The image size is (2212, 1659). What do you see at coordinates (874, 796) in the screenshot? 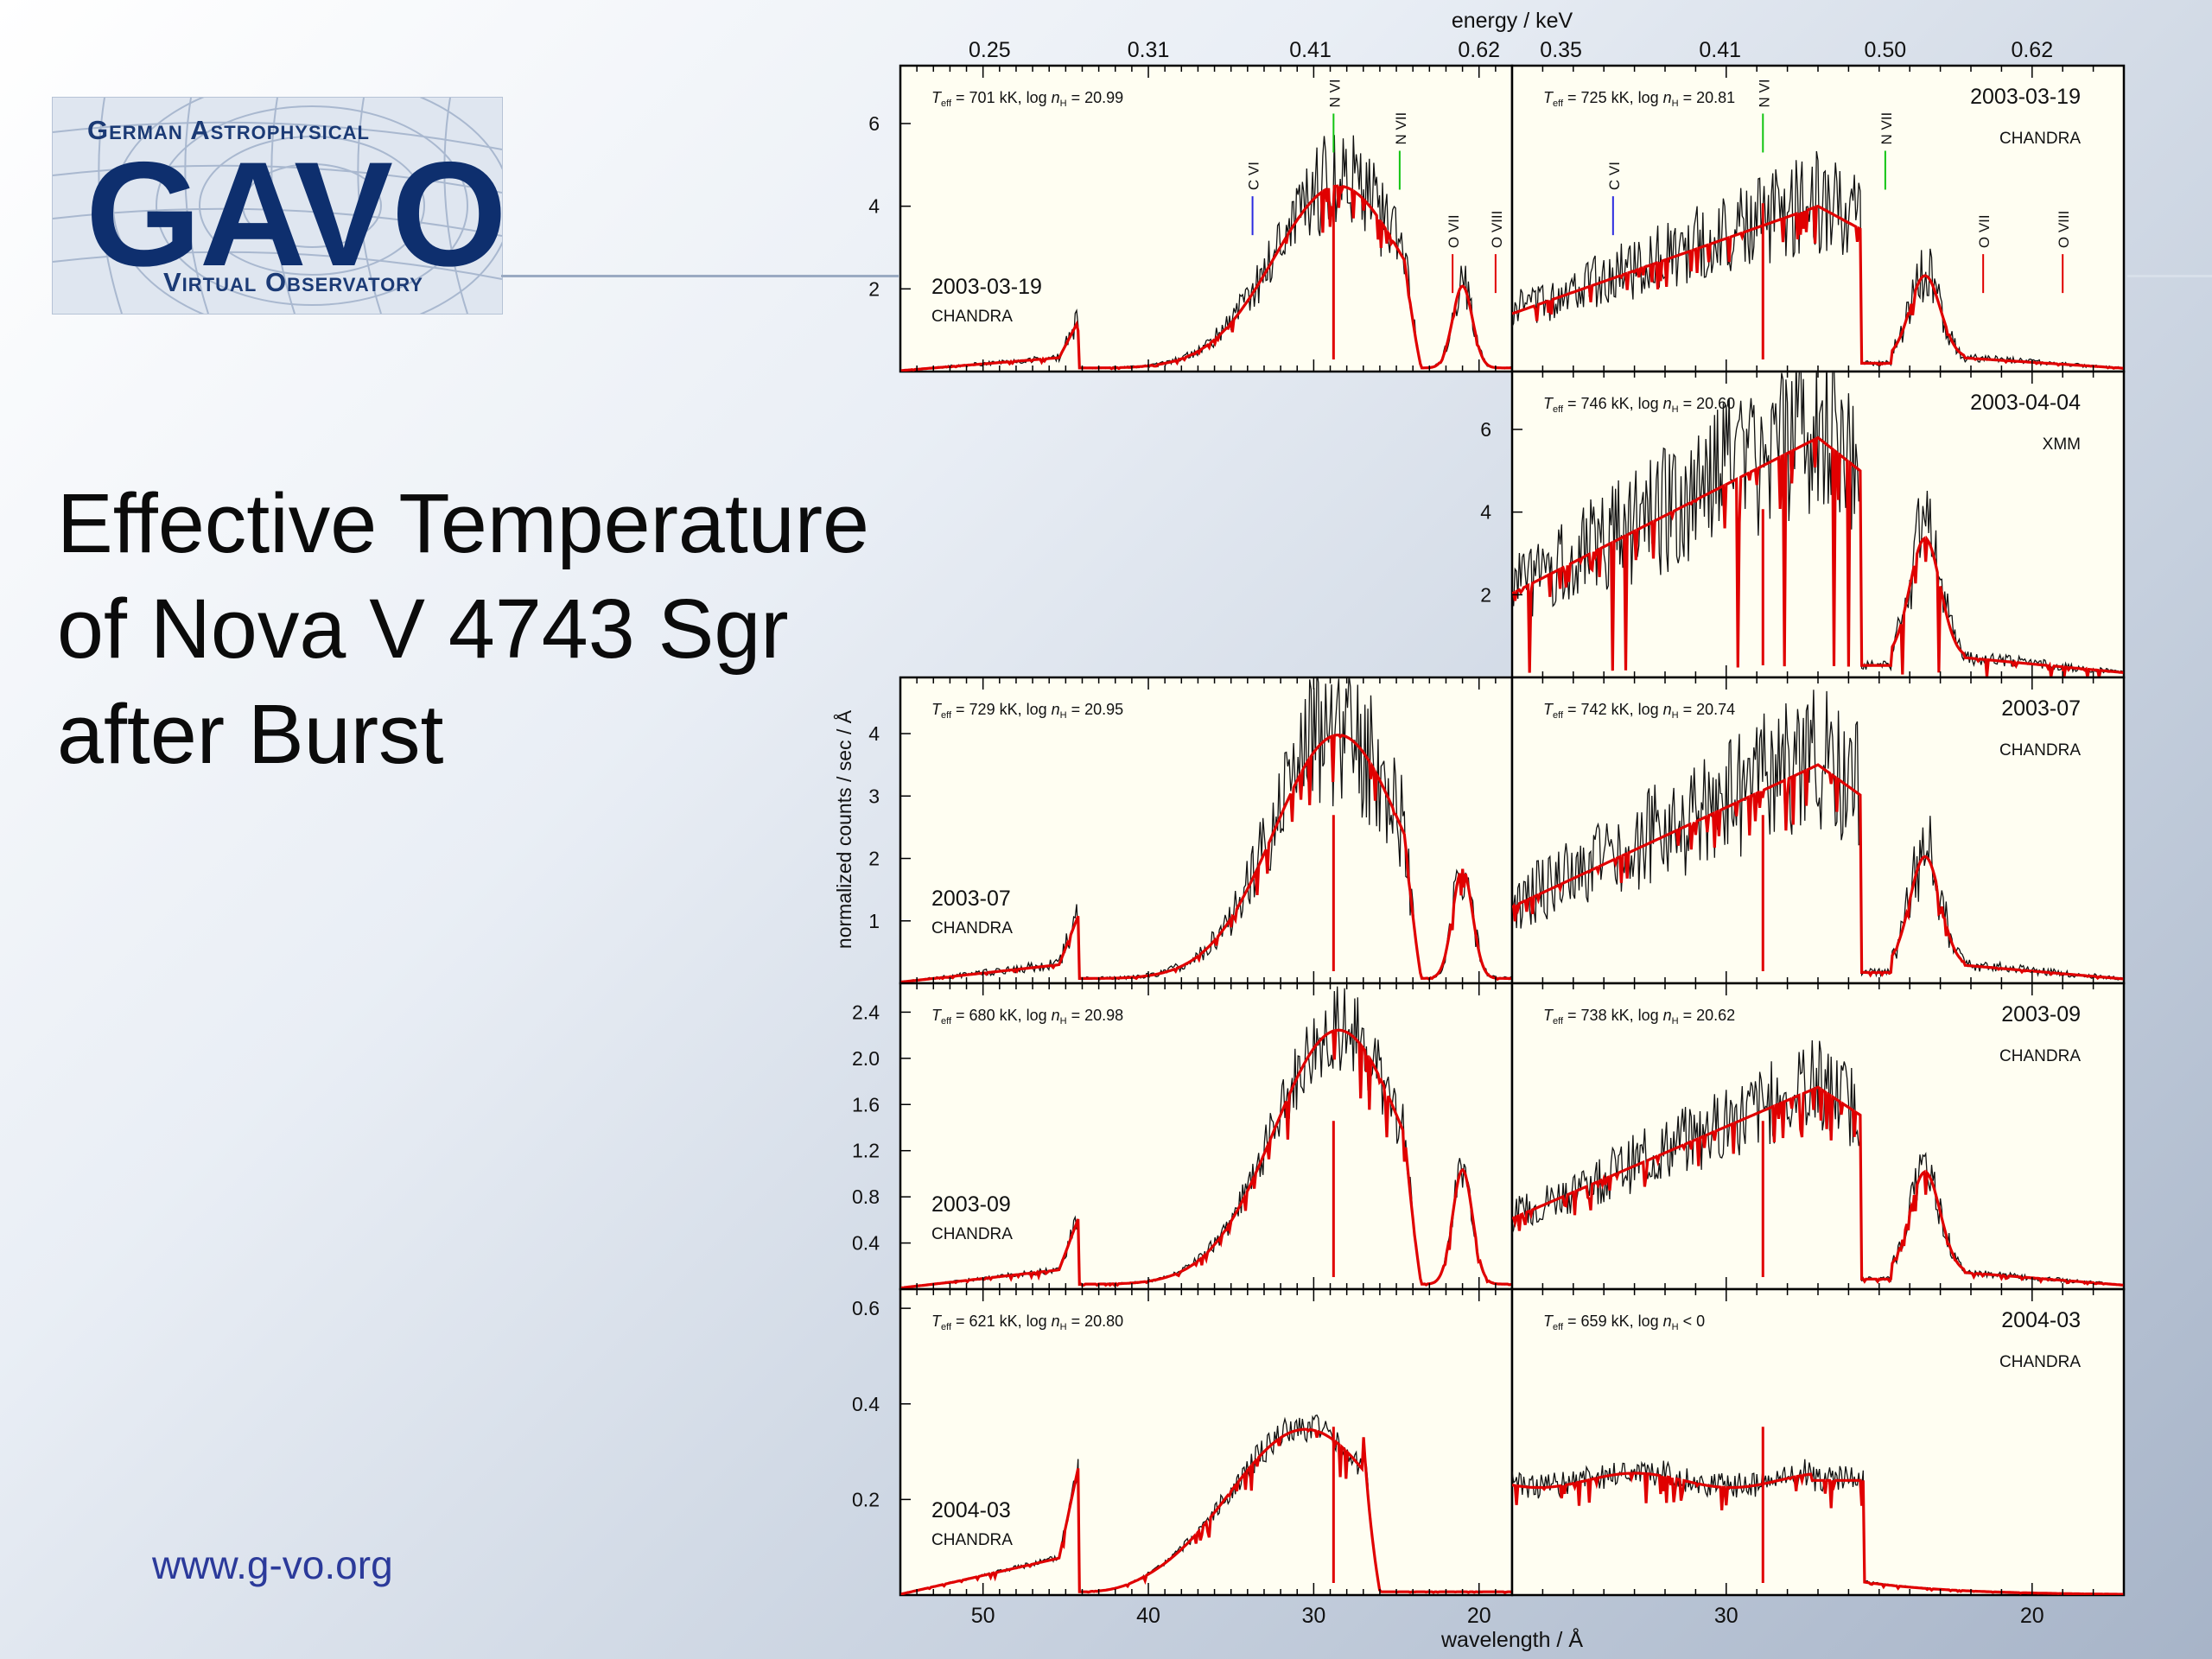
I see `y-tick-label: 3` at bounding box center [874, 796].